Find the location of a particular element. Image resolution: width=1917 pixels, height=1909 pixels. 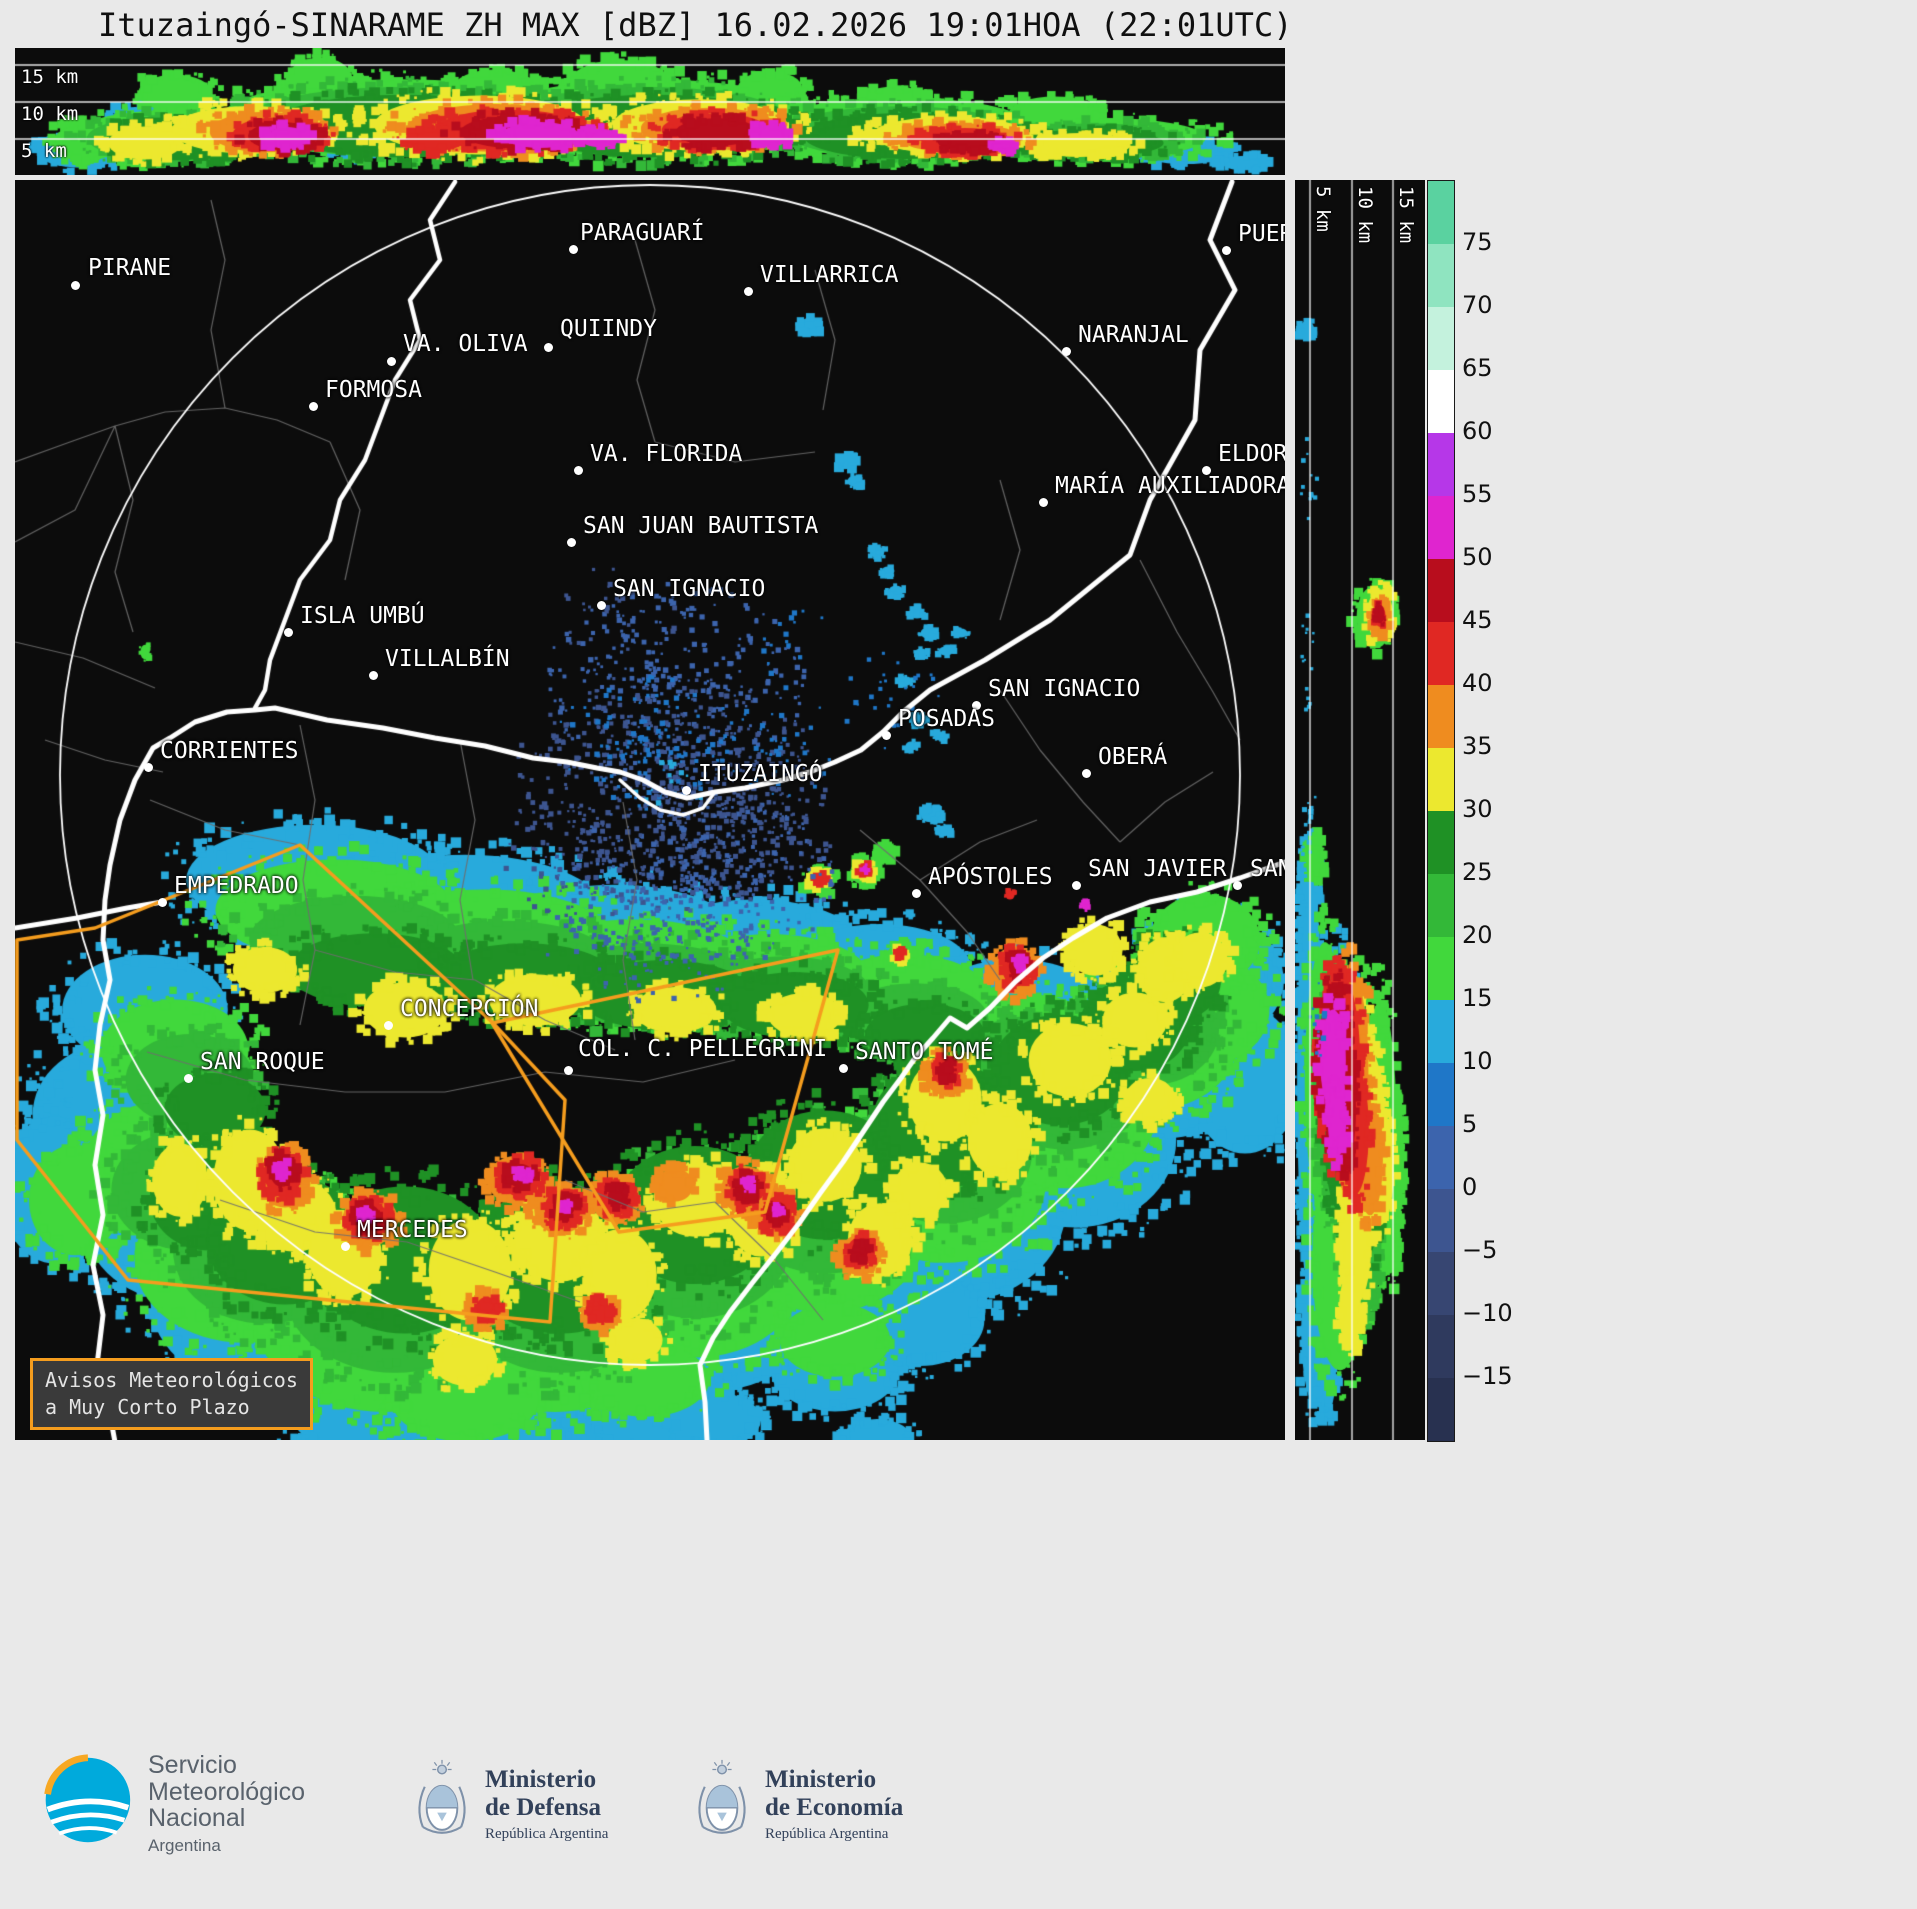

city-label: PIRANE is located at coordinates (130, 268).